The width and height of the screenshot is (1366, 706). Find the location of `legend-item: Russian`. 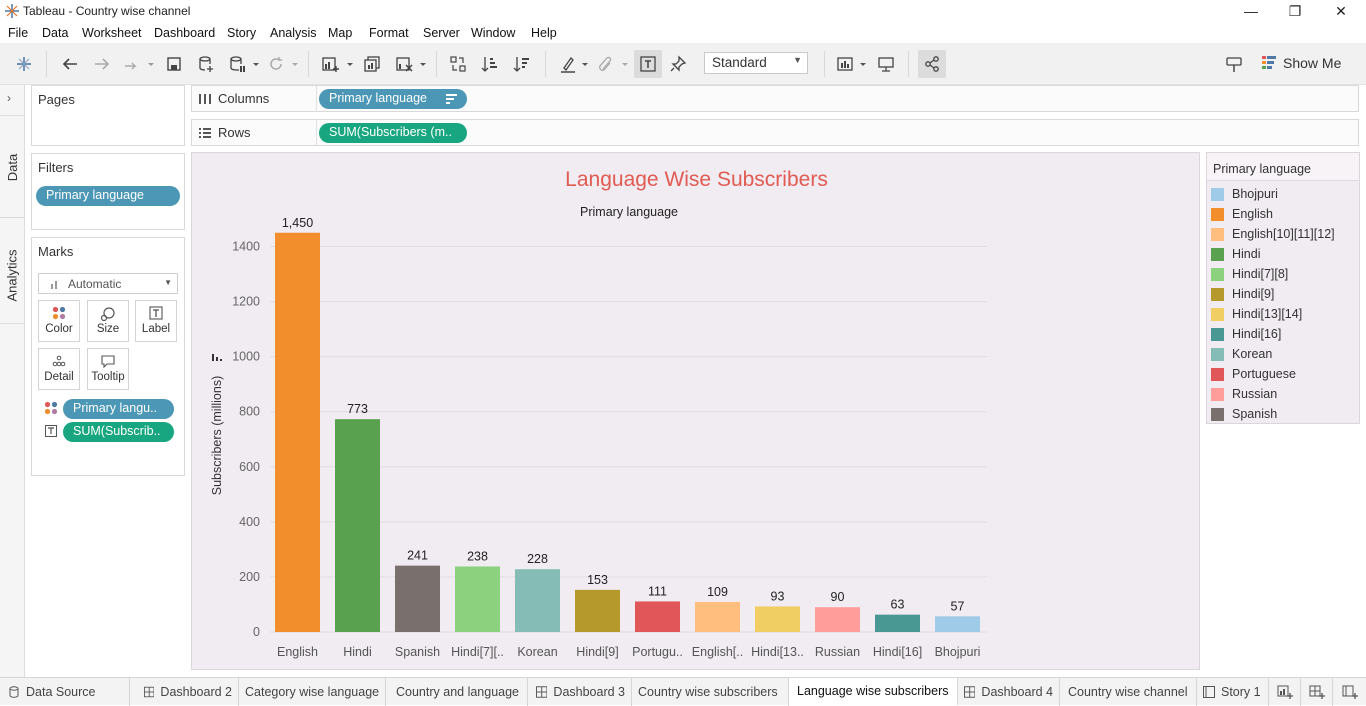

legend-item: Russian is located at coordinates (1244, 394).